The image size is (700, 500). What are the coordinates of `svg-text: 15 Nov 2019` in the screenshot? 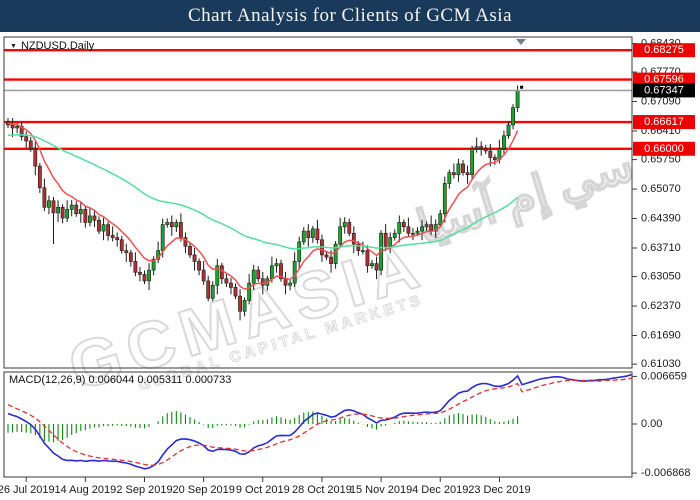 It's located at (381, 490).